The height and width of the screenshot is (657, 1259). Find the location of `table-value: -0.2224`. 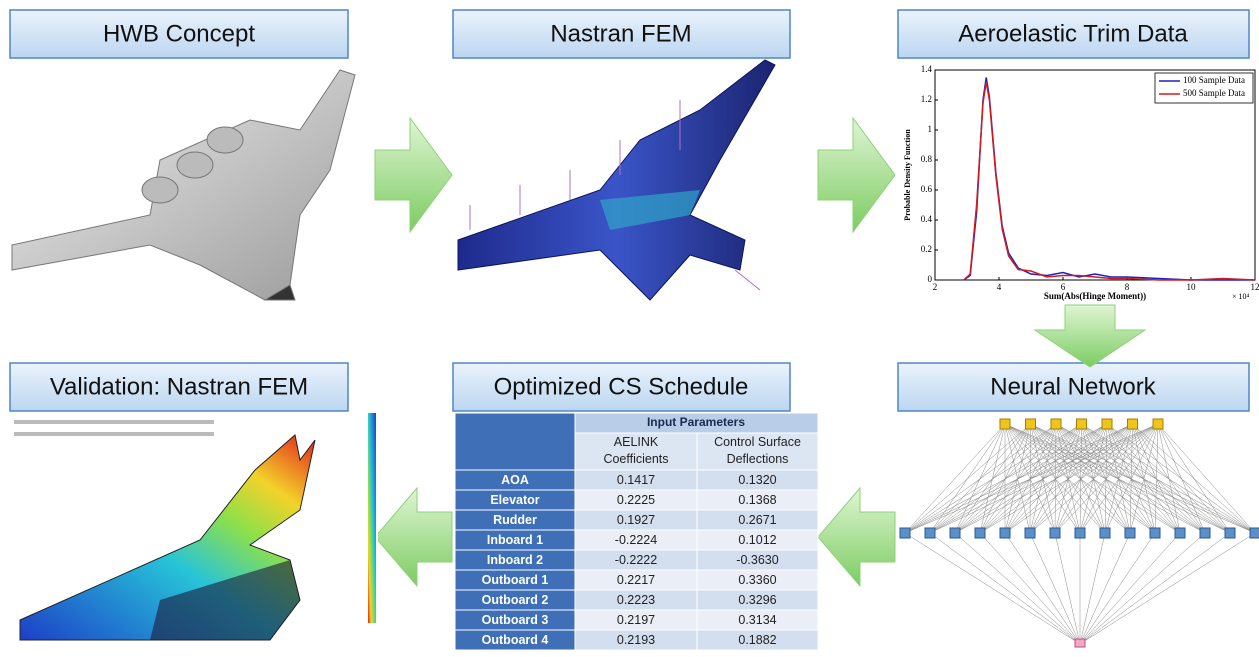

table-value: -0.2224 is located at coordinates (636, 540).